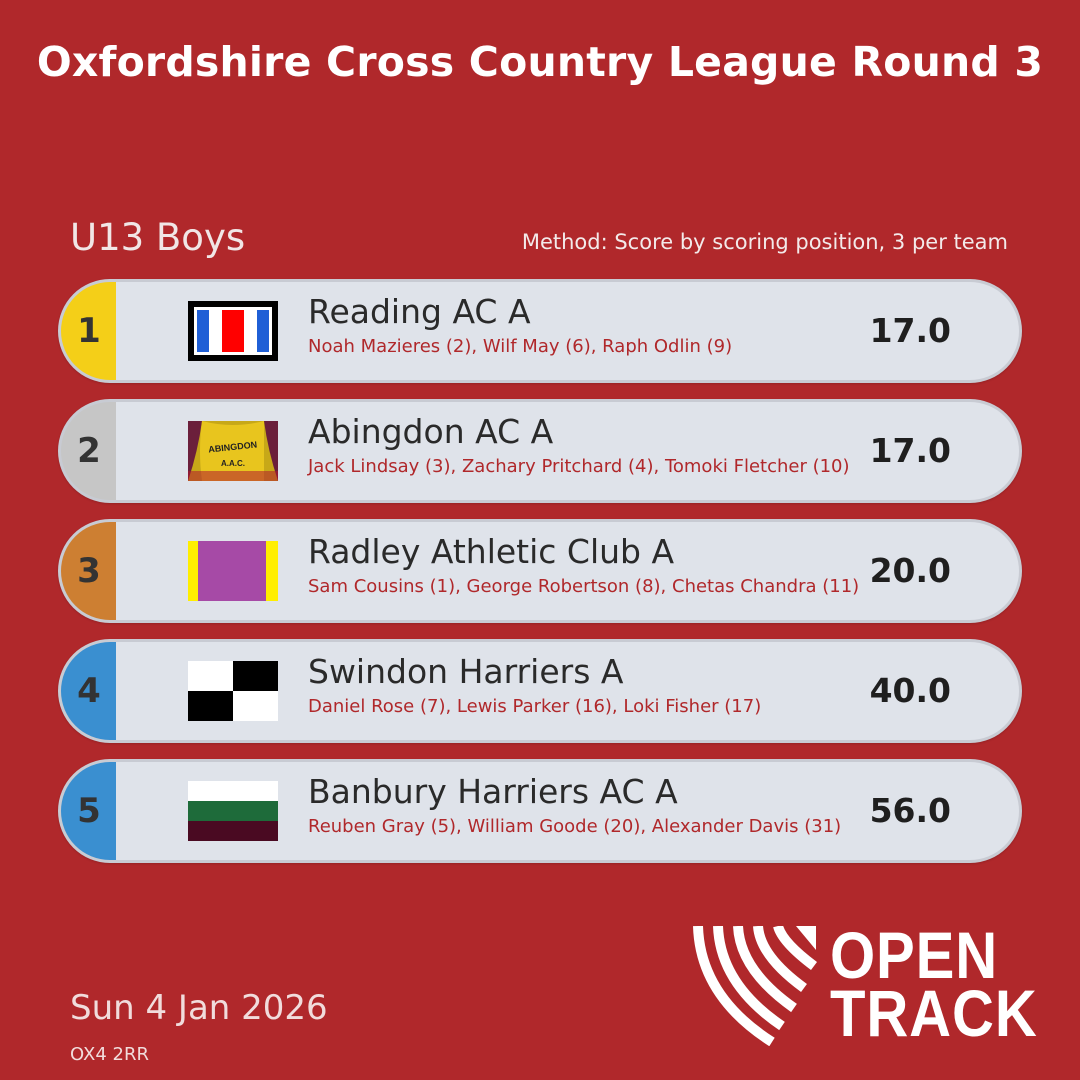 The width and height of the screenshot is (1080, 1080). I want to click on team-name: Swindon Harriers A, so click(466, 671).